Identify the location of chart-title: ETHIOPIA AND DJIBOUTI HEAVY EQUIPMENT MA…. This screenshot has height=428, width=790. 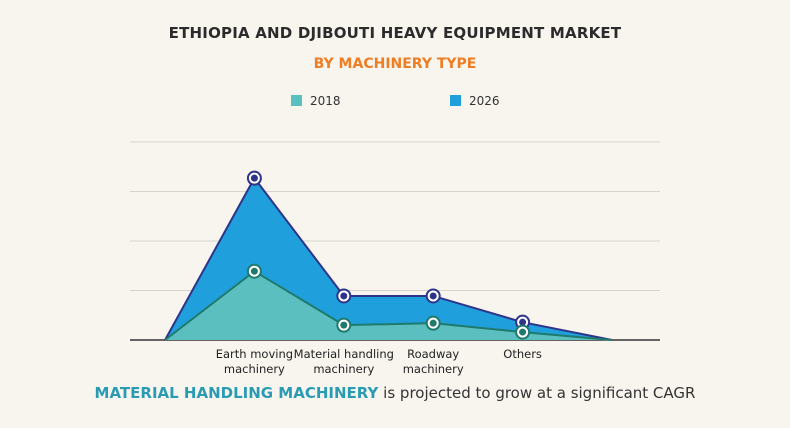
(395, 33).